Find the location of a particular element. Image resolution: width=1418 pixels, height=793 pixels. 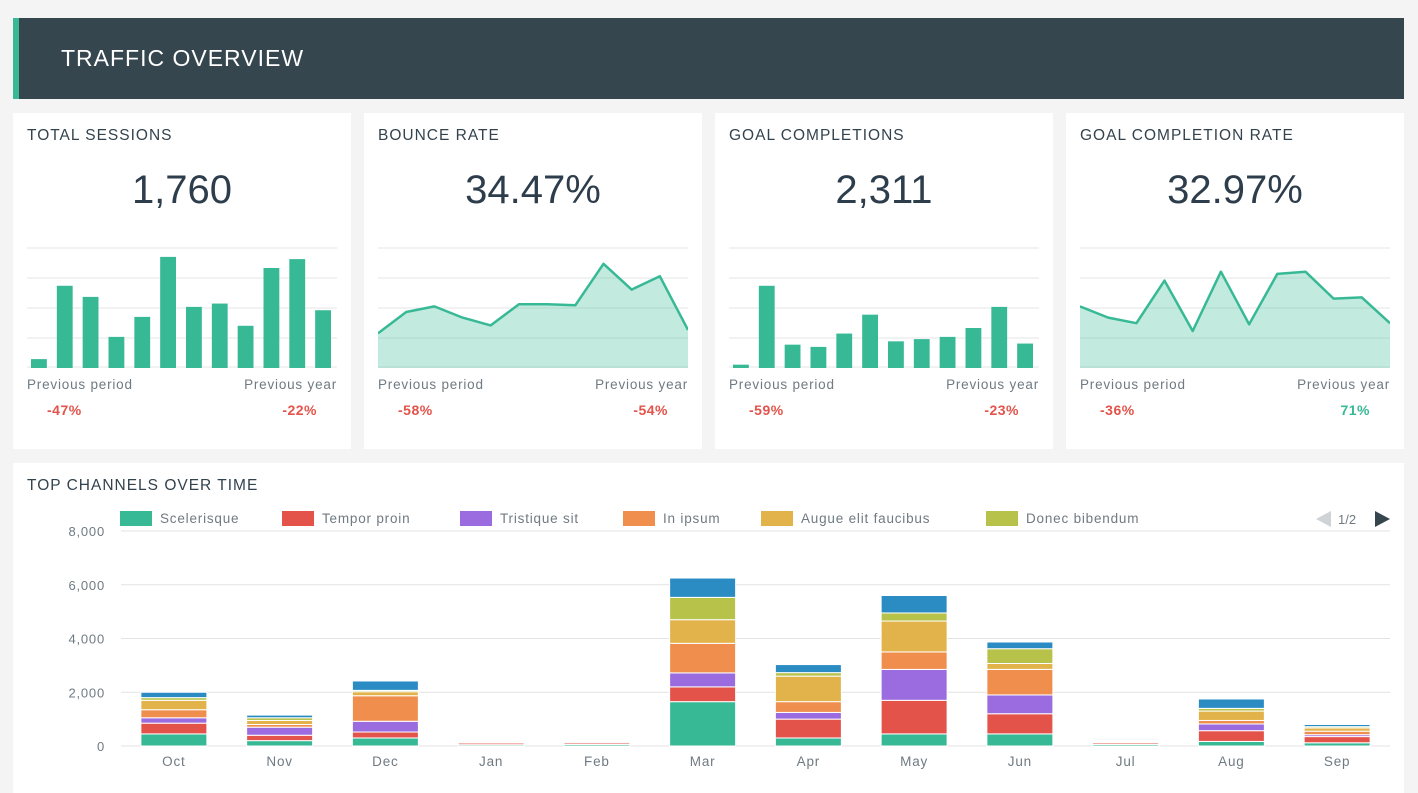

previous-page-arrow-icon is located at coordinates (1323, 519).